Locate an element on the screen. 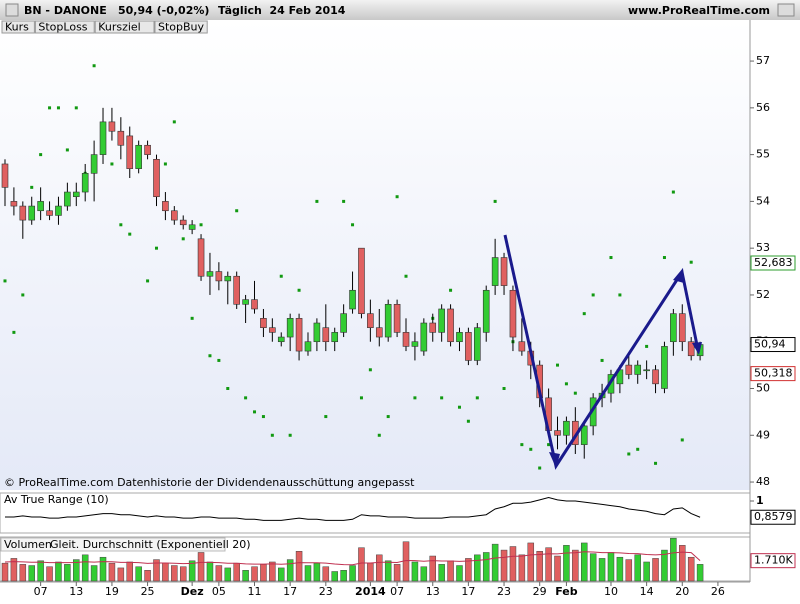  ema-line is located at coordinates (352, 558).